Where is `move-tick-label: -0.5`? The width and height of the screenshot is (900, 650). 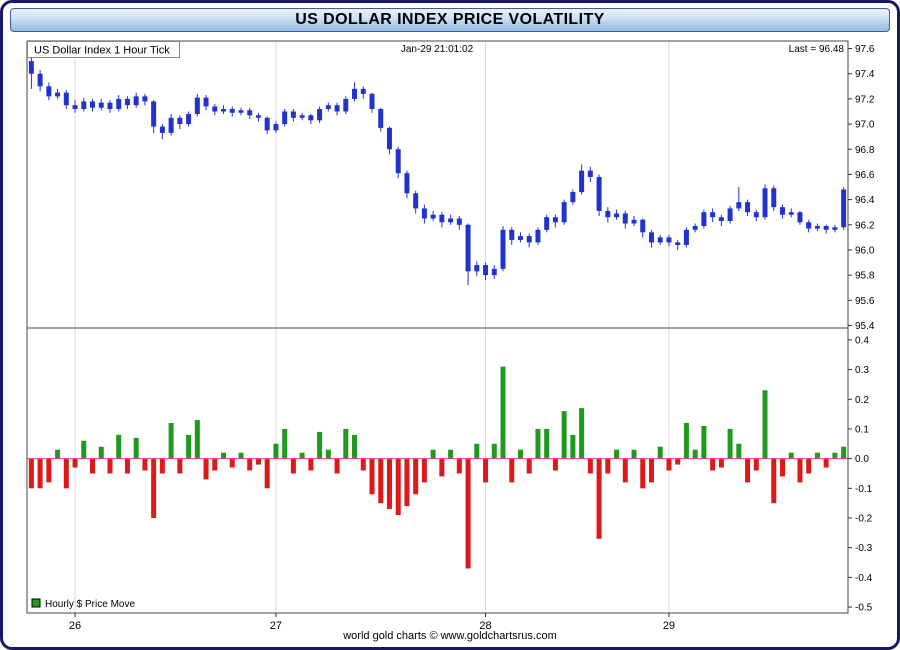
move-tick-label: -0.5 is located at coordinates (864, 608).